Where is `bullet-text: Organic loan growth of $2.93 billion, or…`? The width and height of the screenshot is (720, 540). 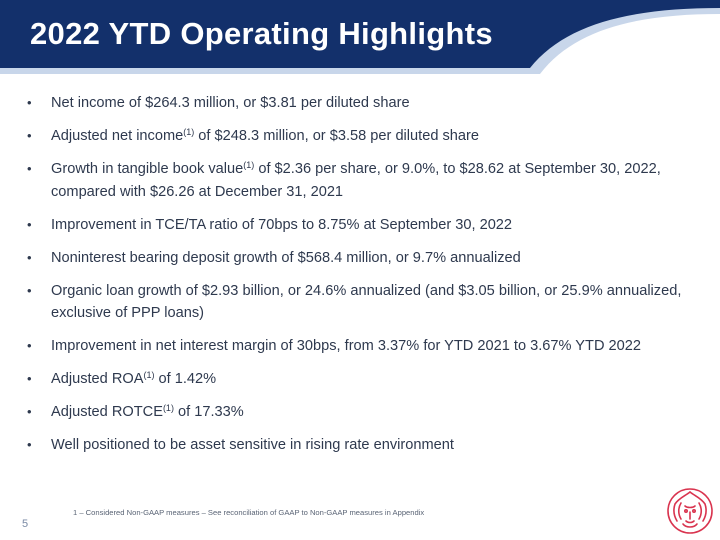 bullet-text: Organic loan growth of $2.93 billion, or… is located at coordinates (366, 302).